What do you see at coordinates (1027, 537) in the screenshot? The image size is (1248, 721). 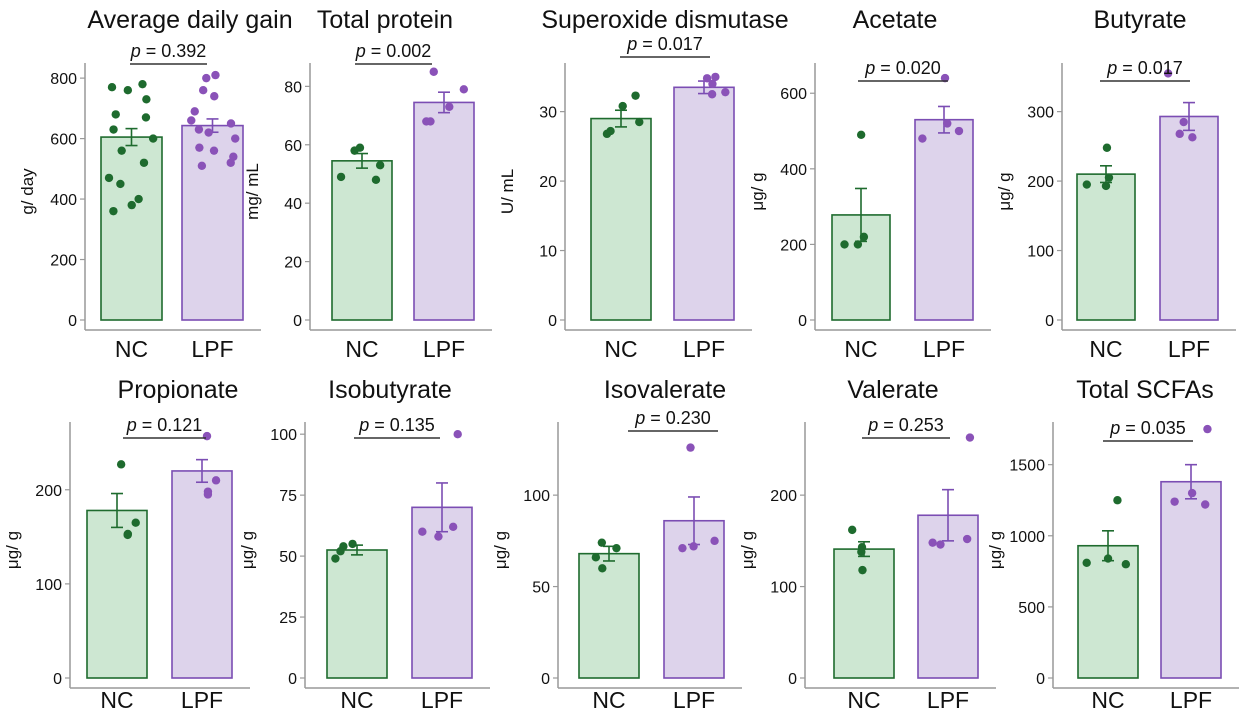 I see `y-tick-label: 1000` at bounding box center [1027, 537].